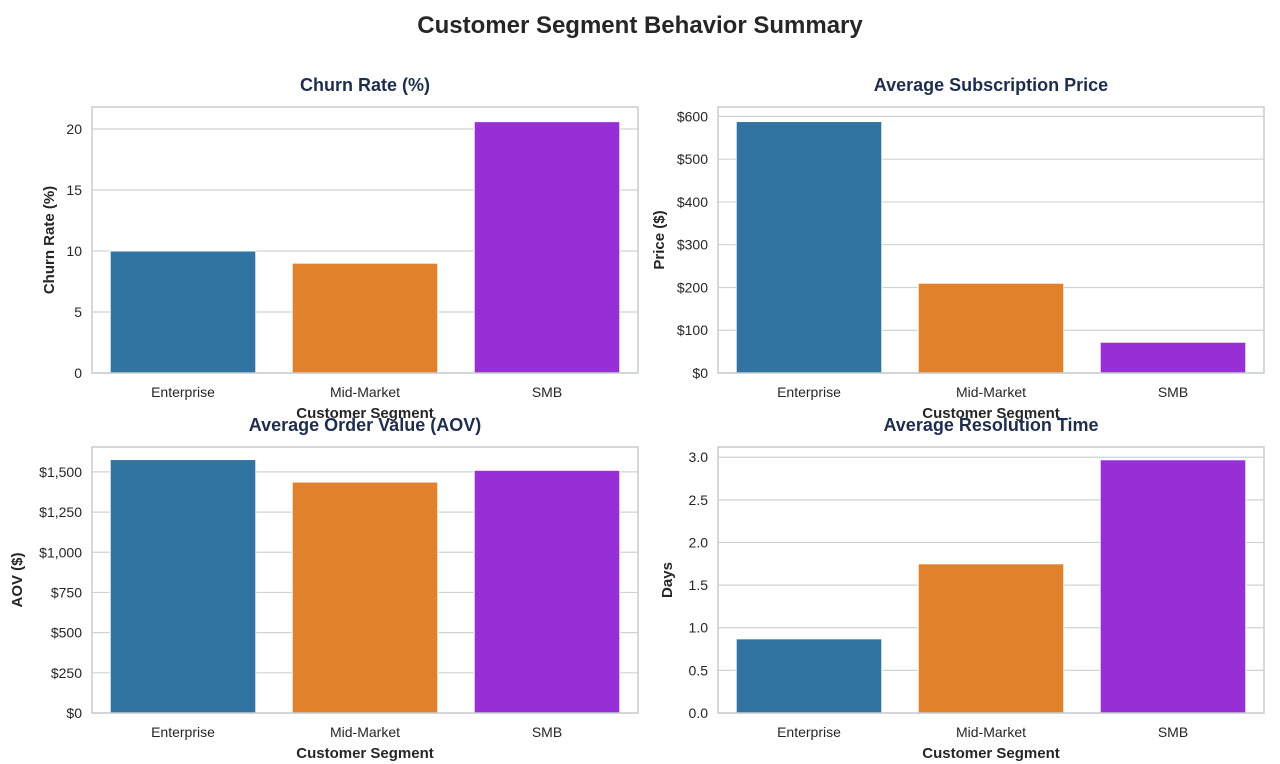  What do you see at coordinates (699, 500) in the screenshot?
I see `y-tick-label: 2.5` at bounding box center [699, 500].